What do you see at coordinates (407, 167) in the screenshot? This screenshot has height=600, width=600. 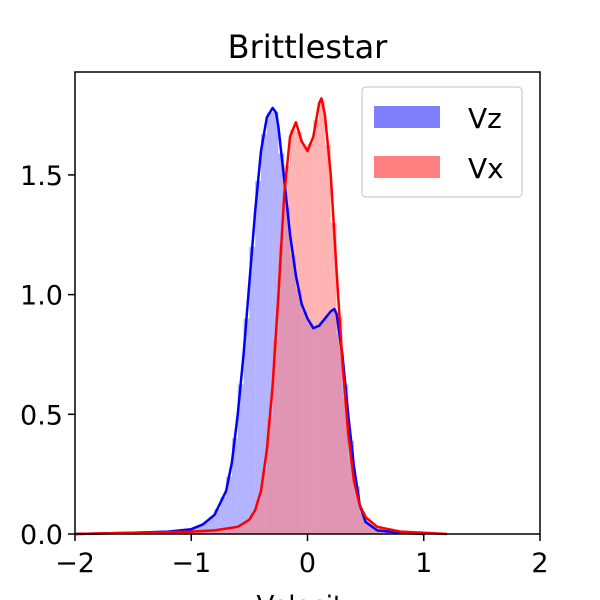 I see `legend-swatch-vx` at bounding box center [407, 167].